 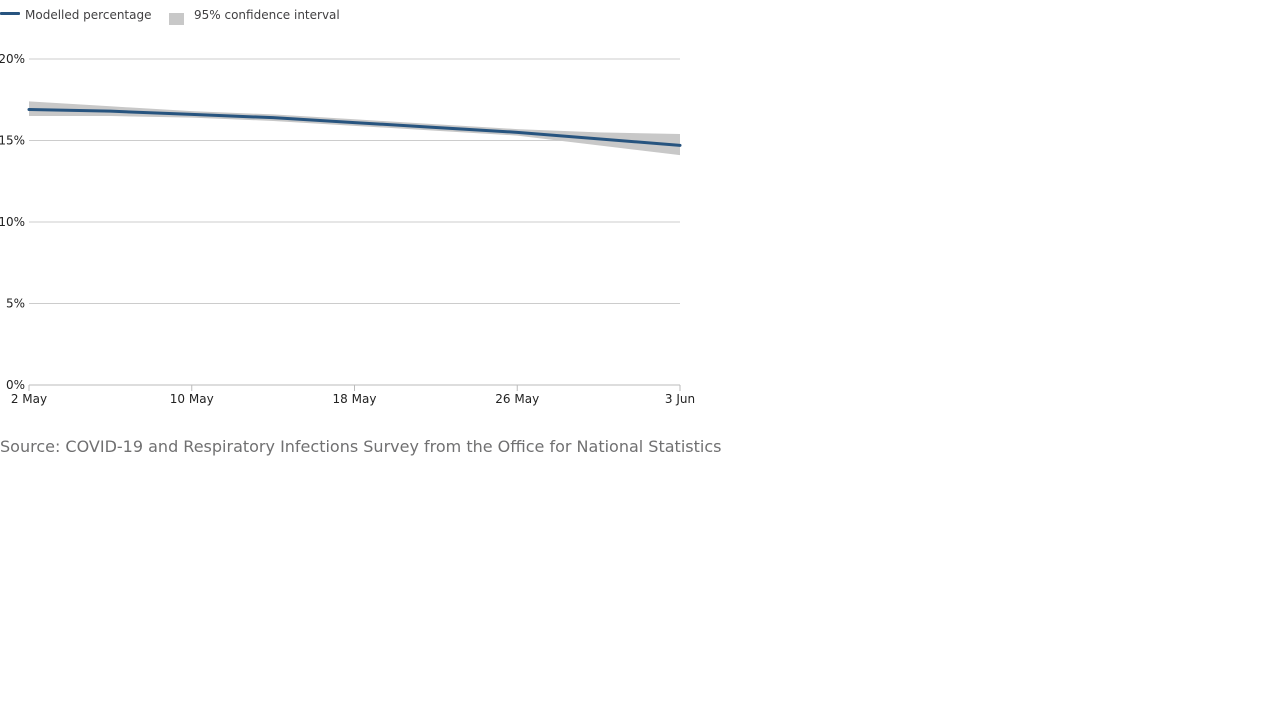 I want to click on series-line-layer, so click(x=354, y=127).